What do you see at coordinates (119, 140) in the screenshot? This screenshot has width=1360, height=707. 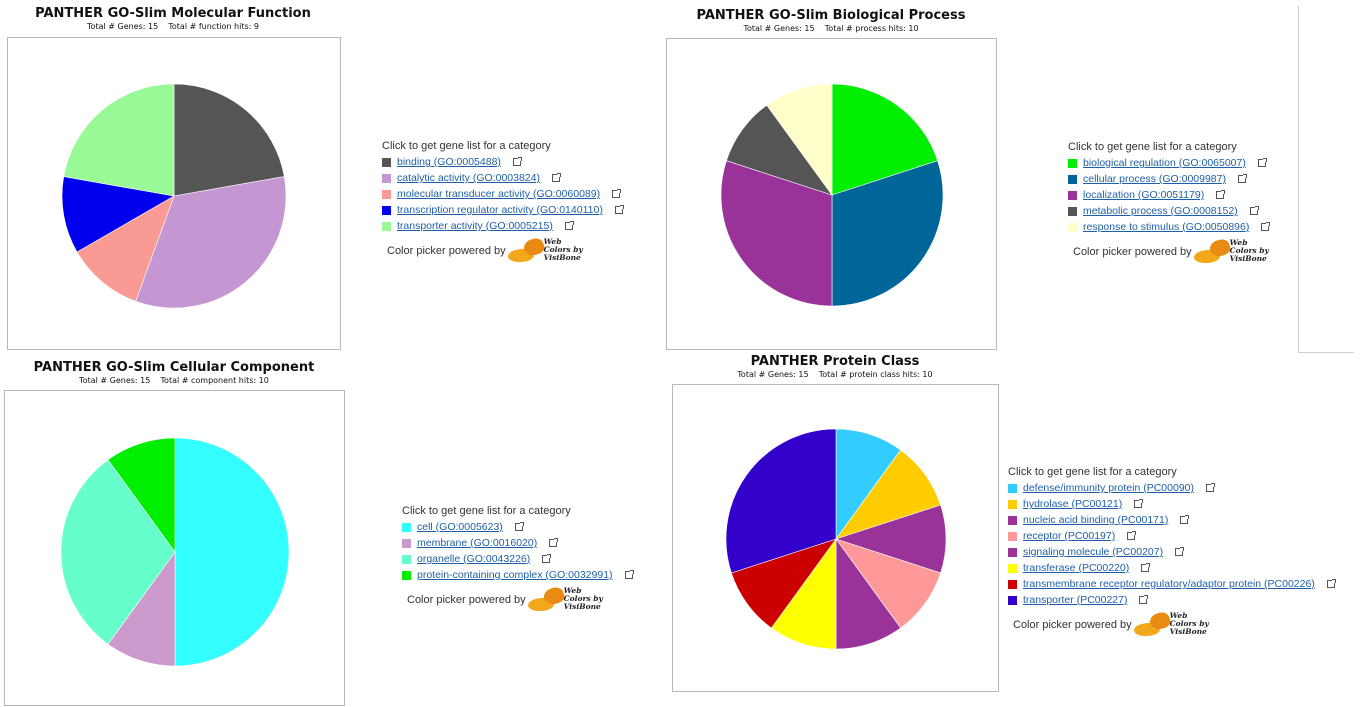 I see `pie-slice-transporter-activity` at bounding box center [119, 140].